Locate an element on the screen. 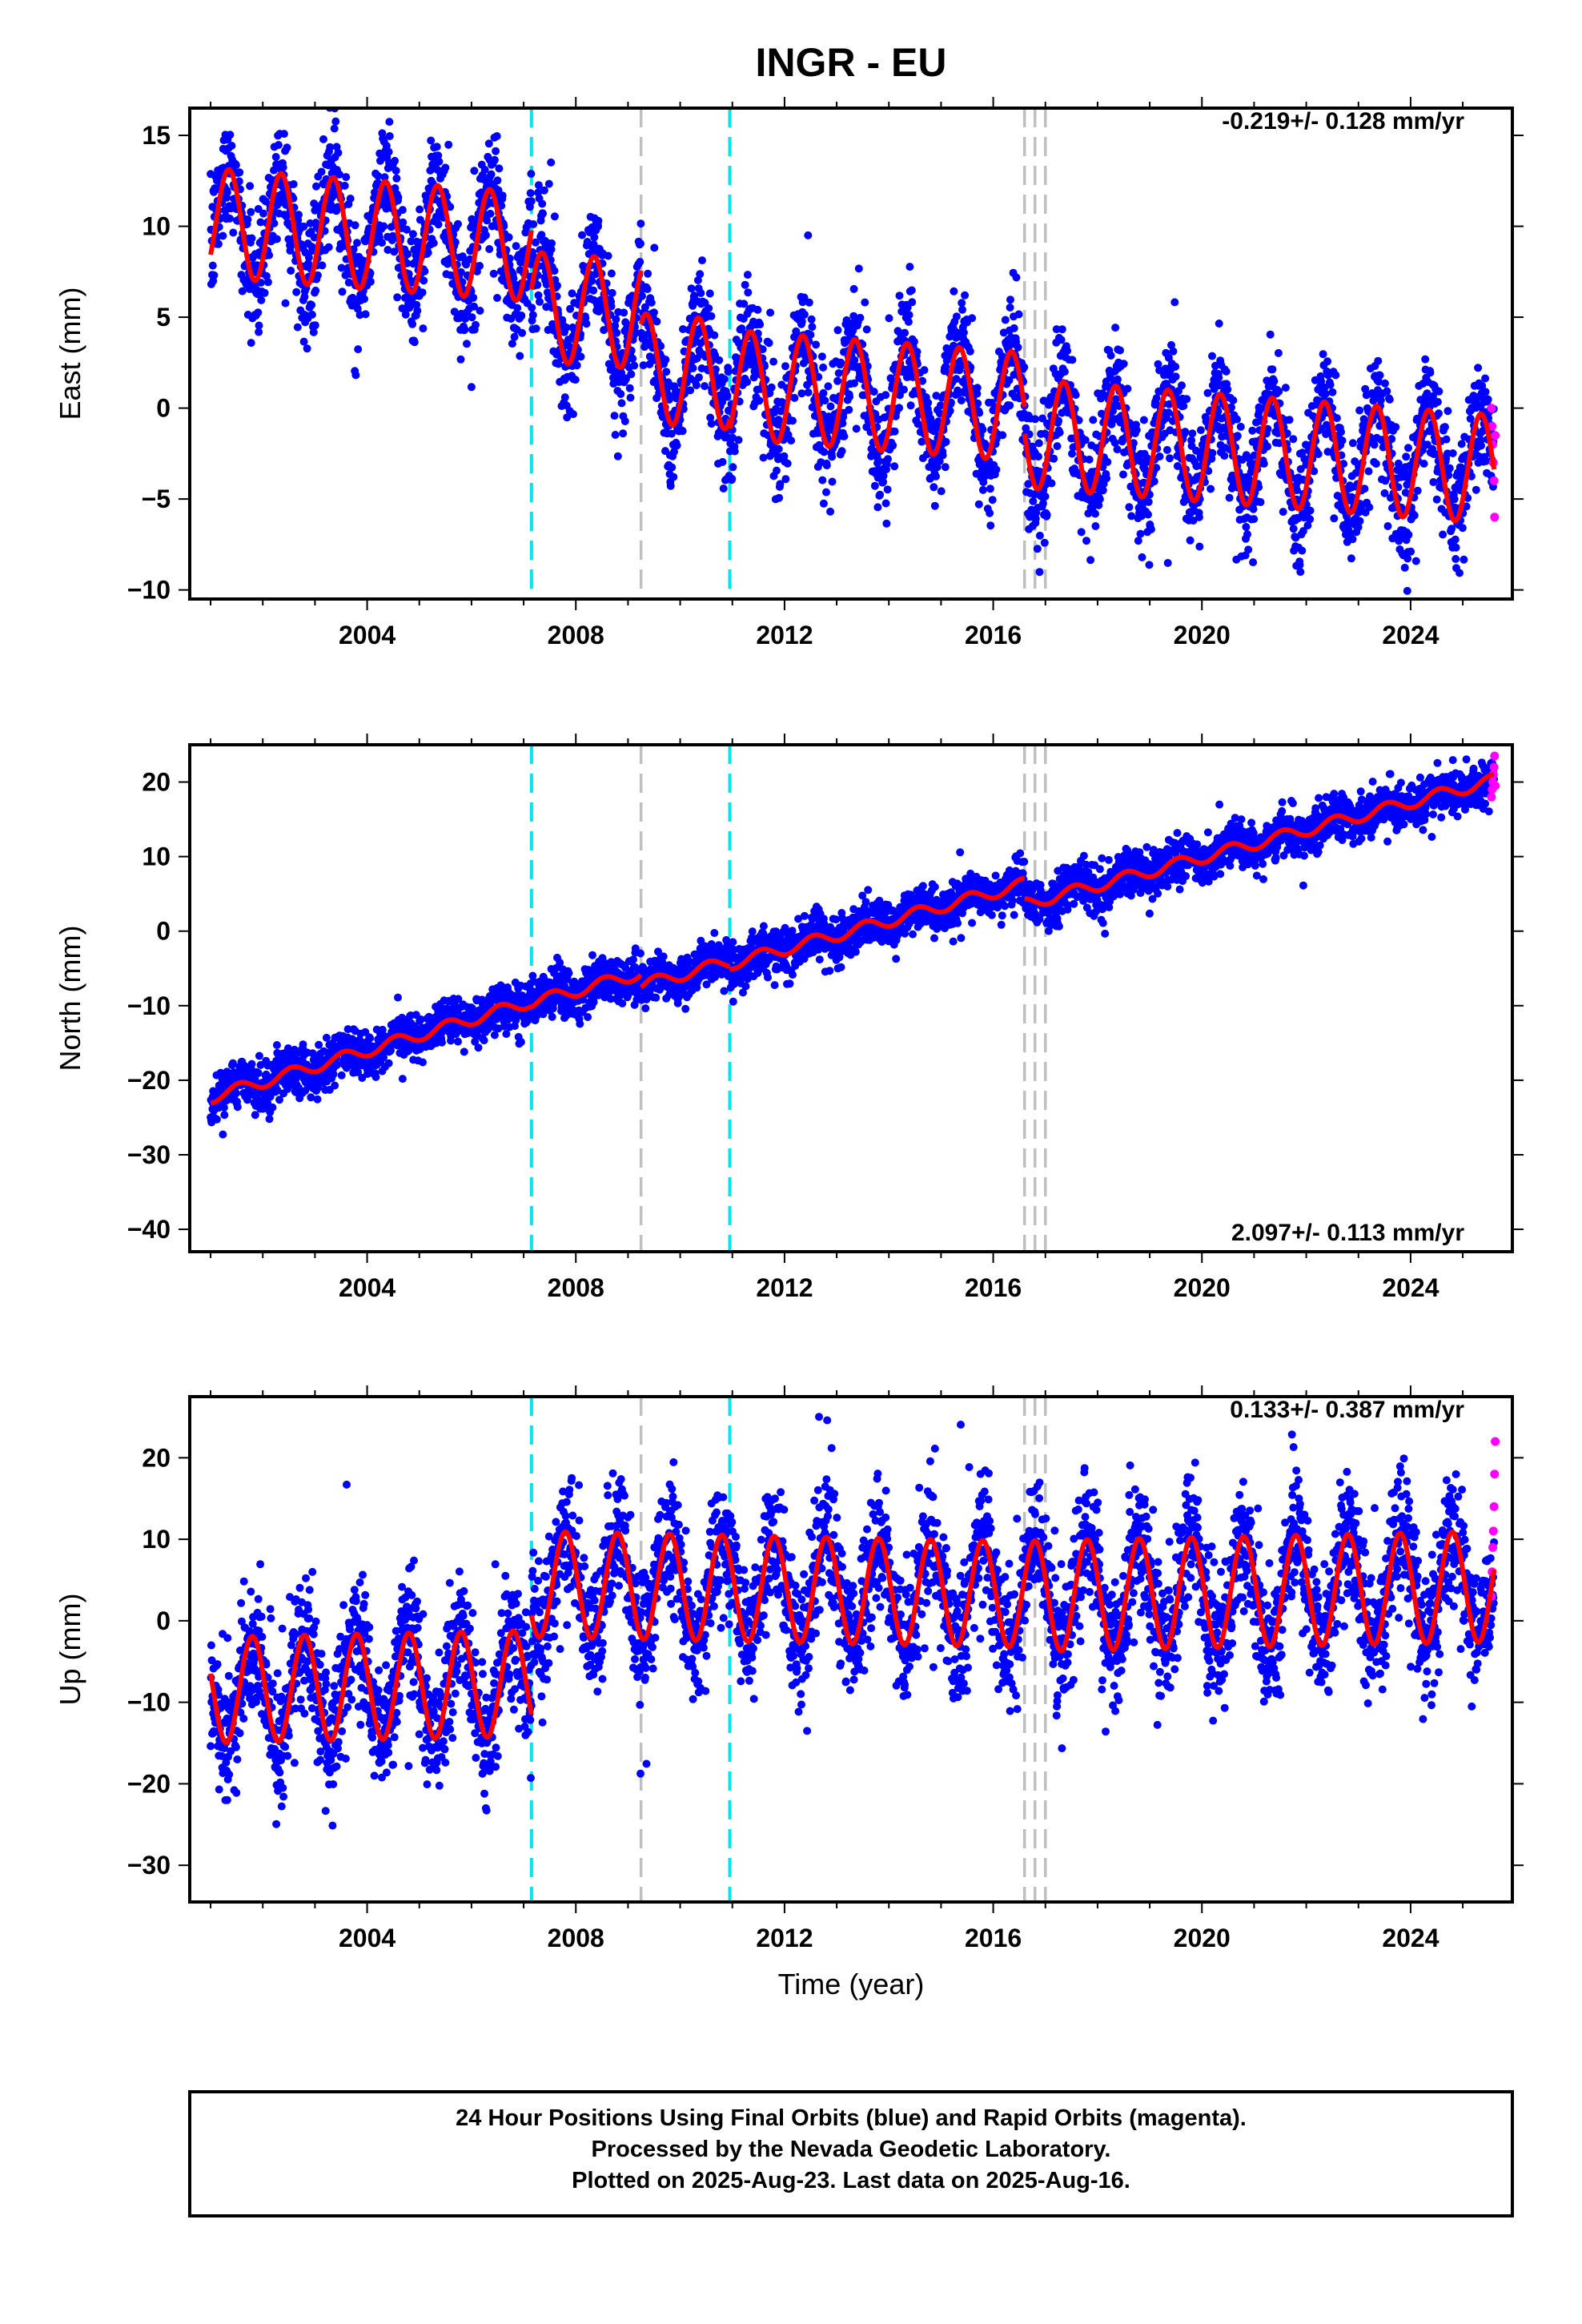 This screenshot has height=2324, width=1582. x-tick-label: 2012 is located at coordinates (784, 635).